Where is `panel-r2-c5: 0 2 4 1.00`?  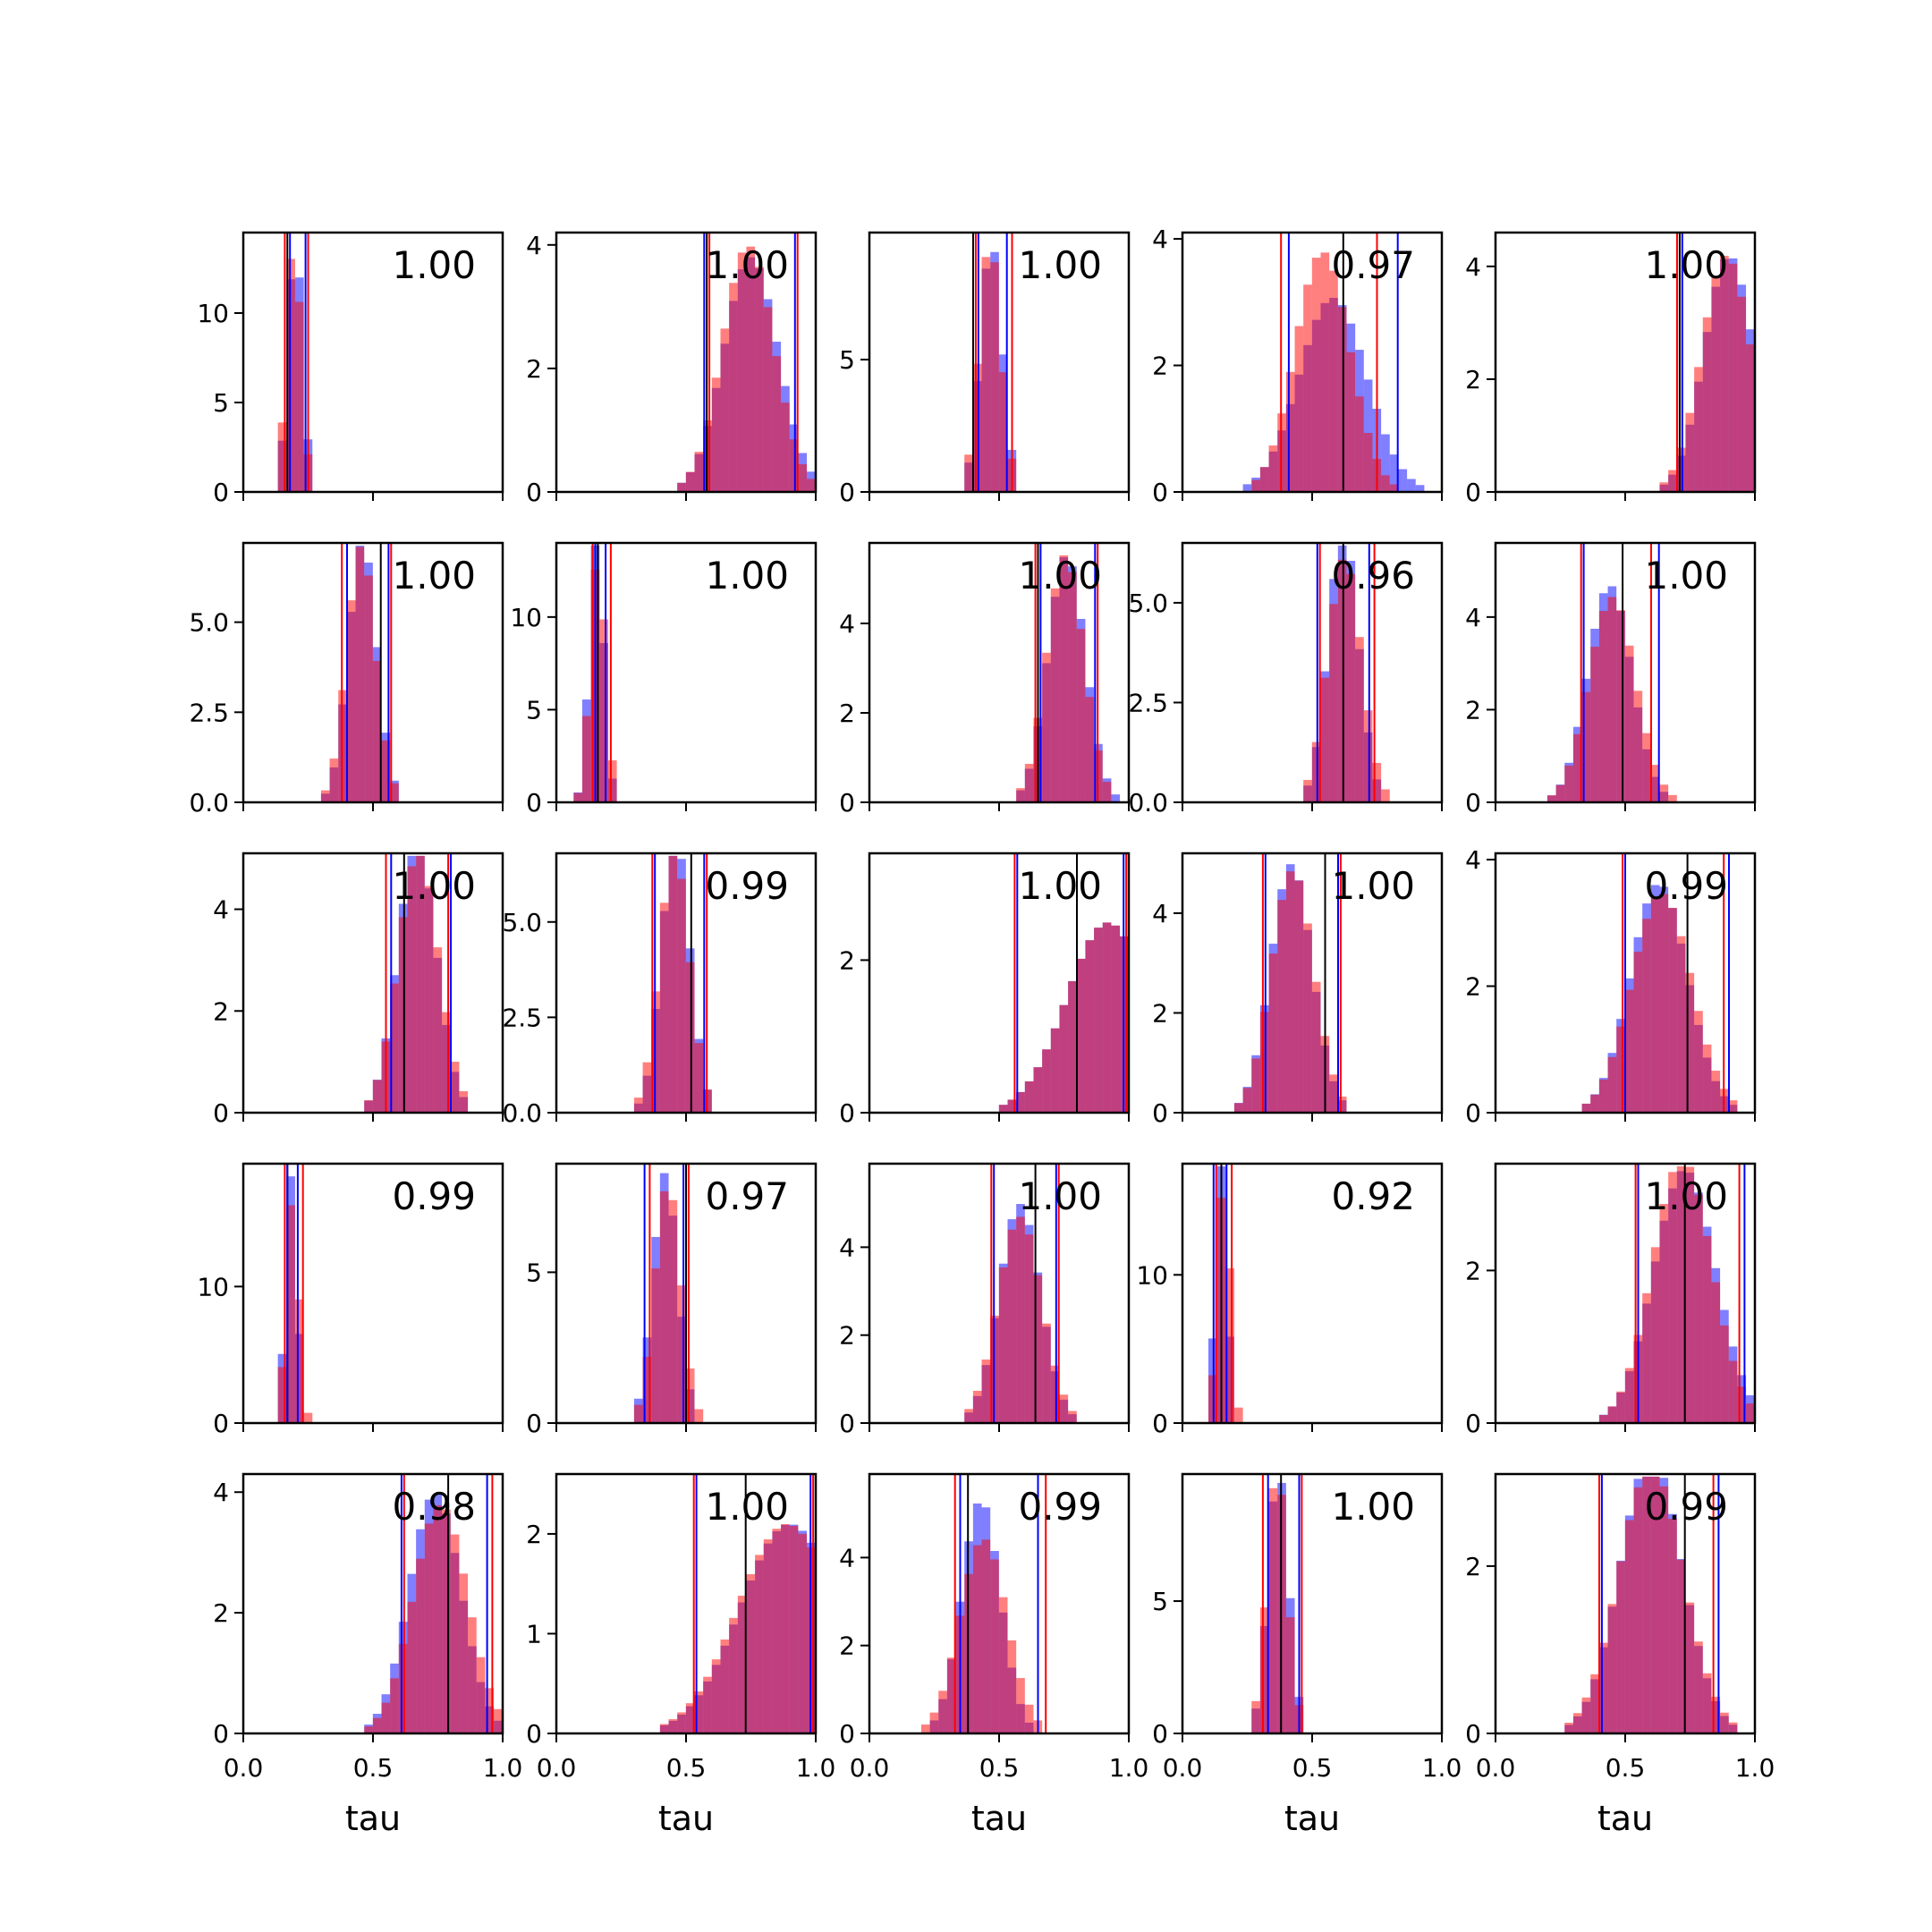 panel-r2-c5: 0 2 4 1.00 is located at coordinates (1611, 679).